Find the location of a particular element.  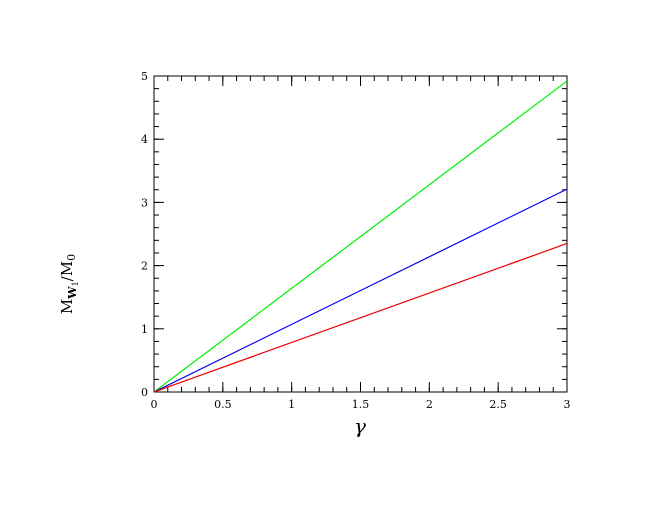

x-axis-title: γ is located at coordinates (360, 426).